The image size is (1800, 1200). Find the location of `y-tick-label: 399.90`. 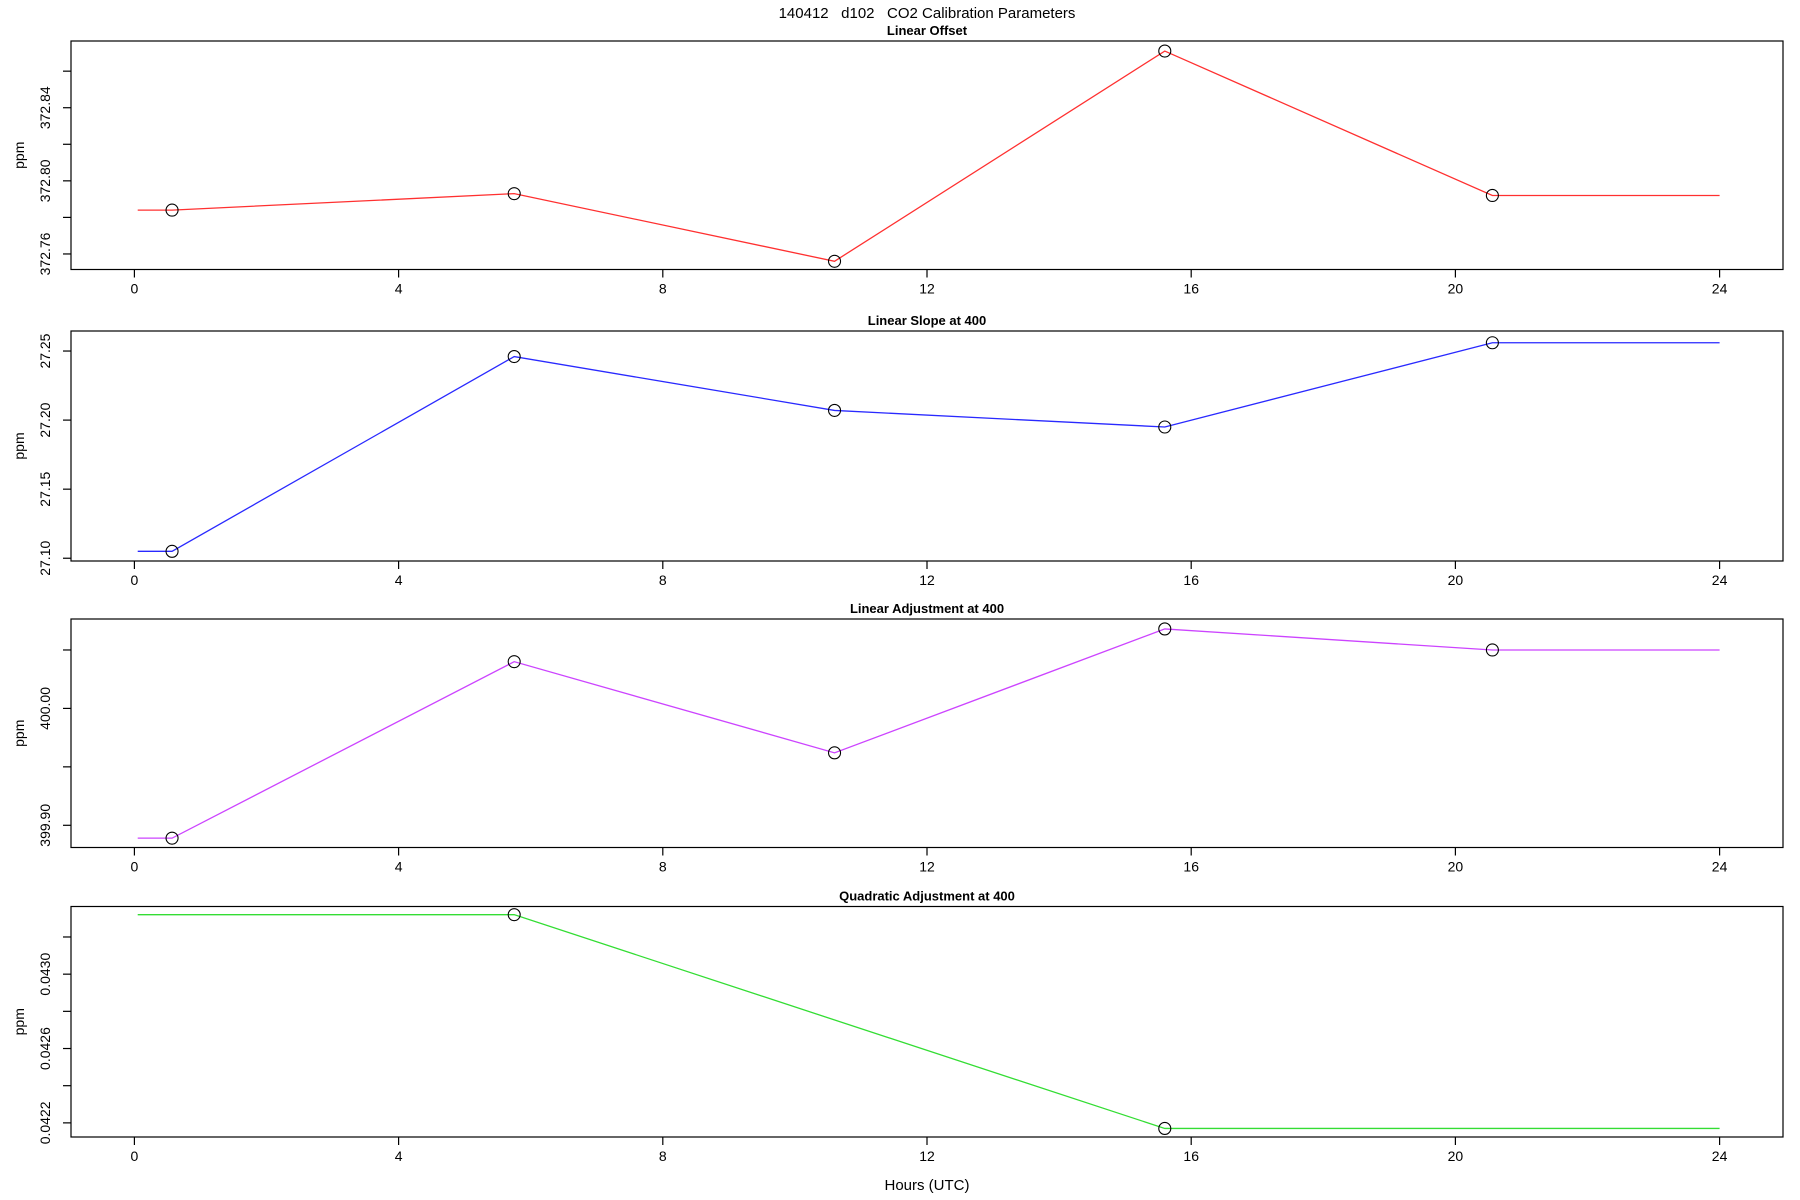

y-tick-label: 399.90 is located at coordinates (45, 825).